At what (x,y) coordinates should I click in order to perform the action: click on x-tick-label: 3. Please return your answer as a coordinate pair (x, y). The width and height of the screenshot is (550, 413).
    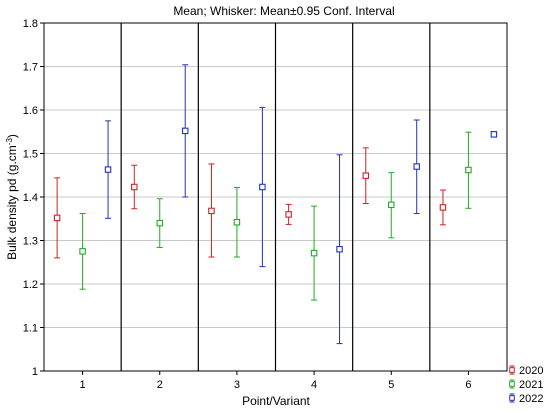
    Looking at the image, I should click on (237, 385).